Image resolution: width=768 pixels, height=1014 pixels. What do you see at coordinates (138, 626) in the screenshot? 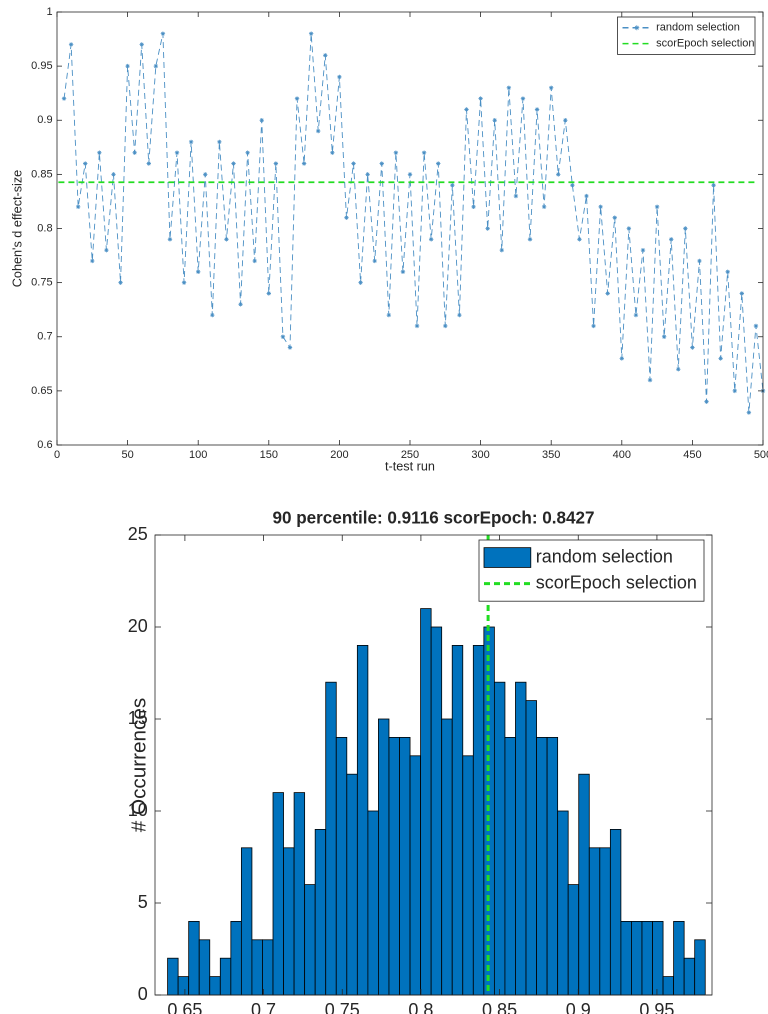
I see `y-tick-label: 20` at bounding box center [138, 626].